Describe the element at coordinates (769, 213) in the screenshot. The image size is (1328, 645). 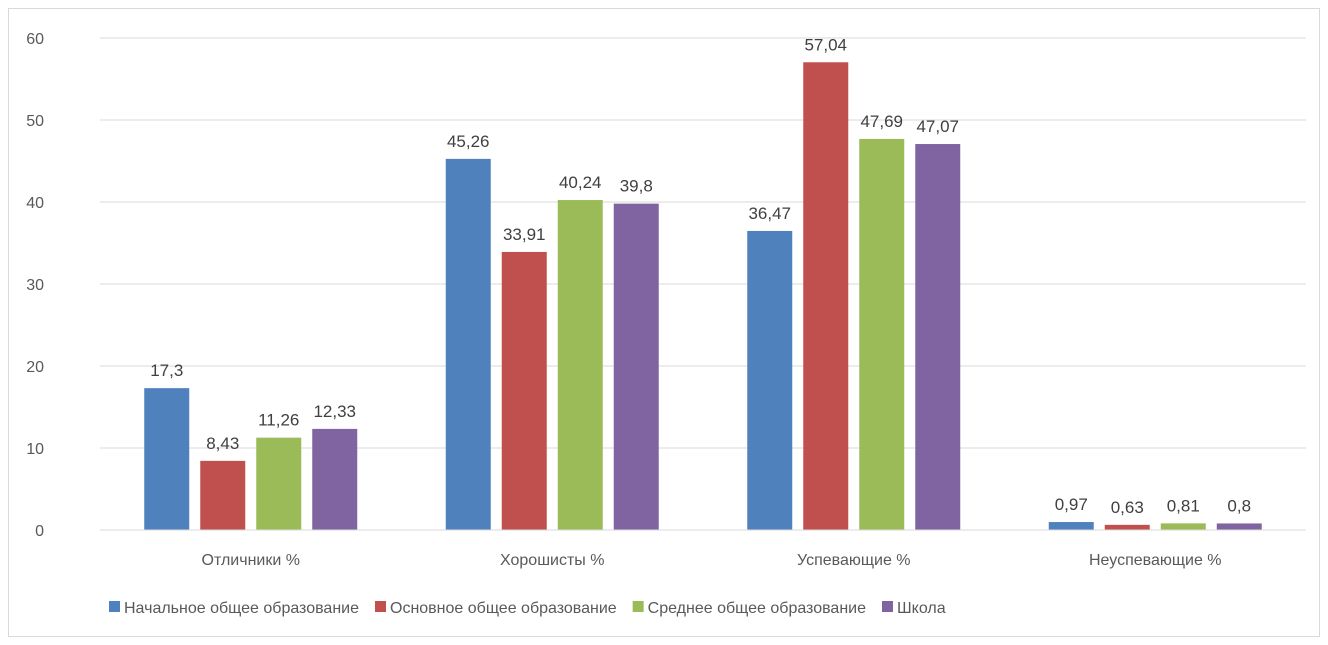
I see `data-label: 36,47` at that location.